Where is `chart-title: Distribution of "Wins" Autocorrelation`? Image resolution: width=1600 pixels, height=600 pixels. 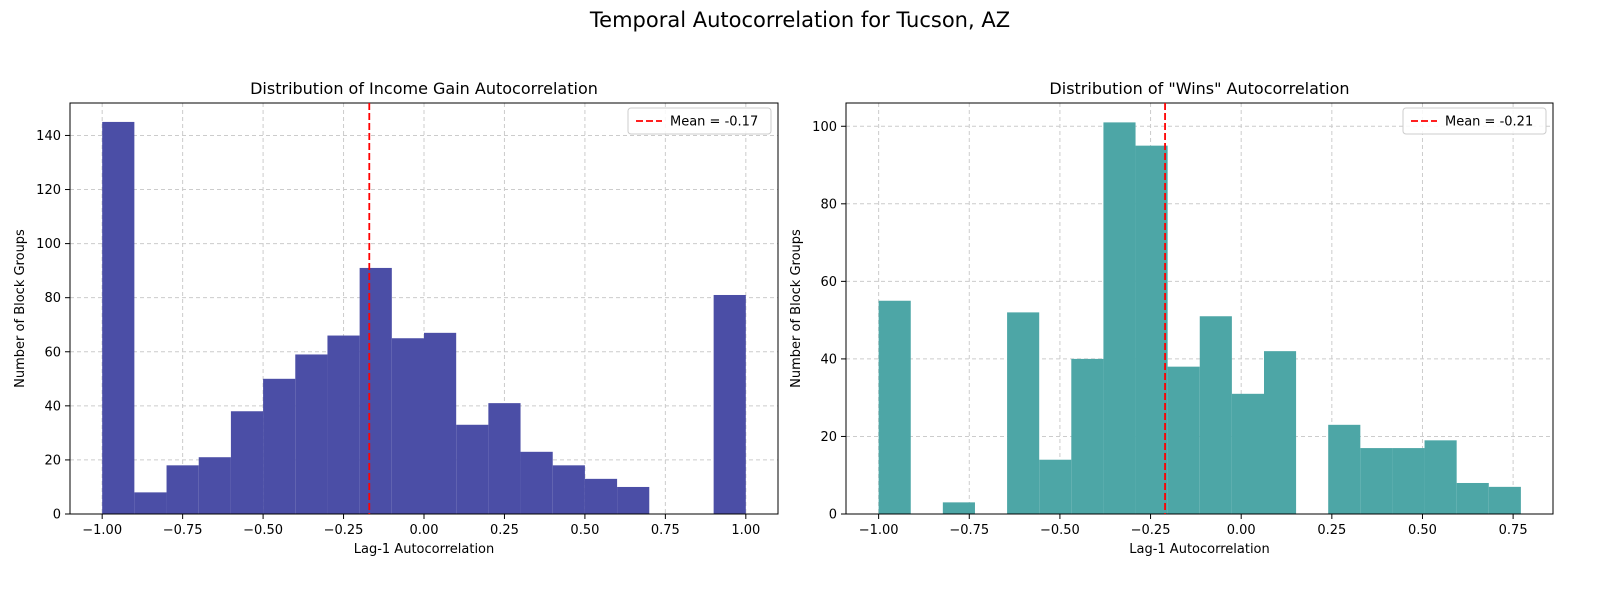 chart-title: Distribution of "Wins" Autocorrelation is located at coordinates (1199, 88).